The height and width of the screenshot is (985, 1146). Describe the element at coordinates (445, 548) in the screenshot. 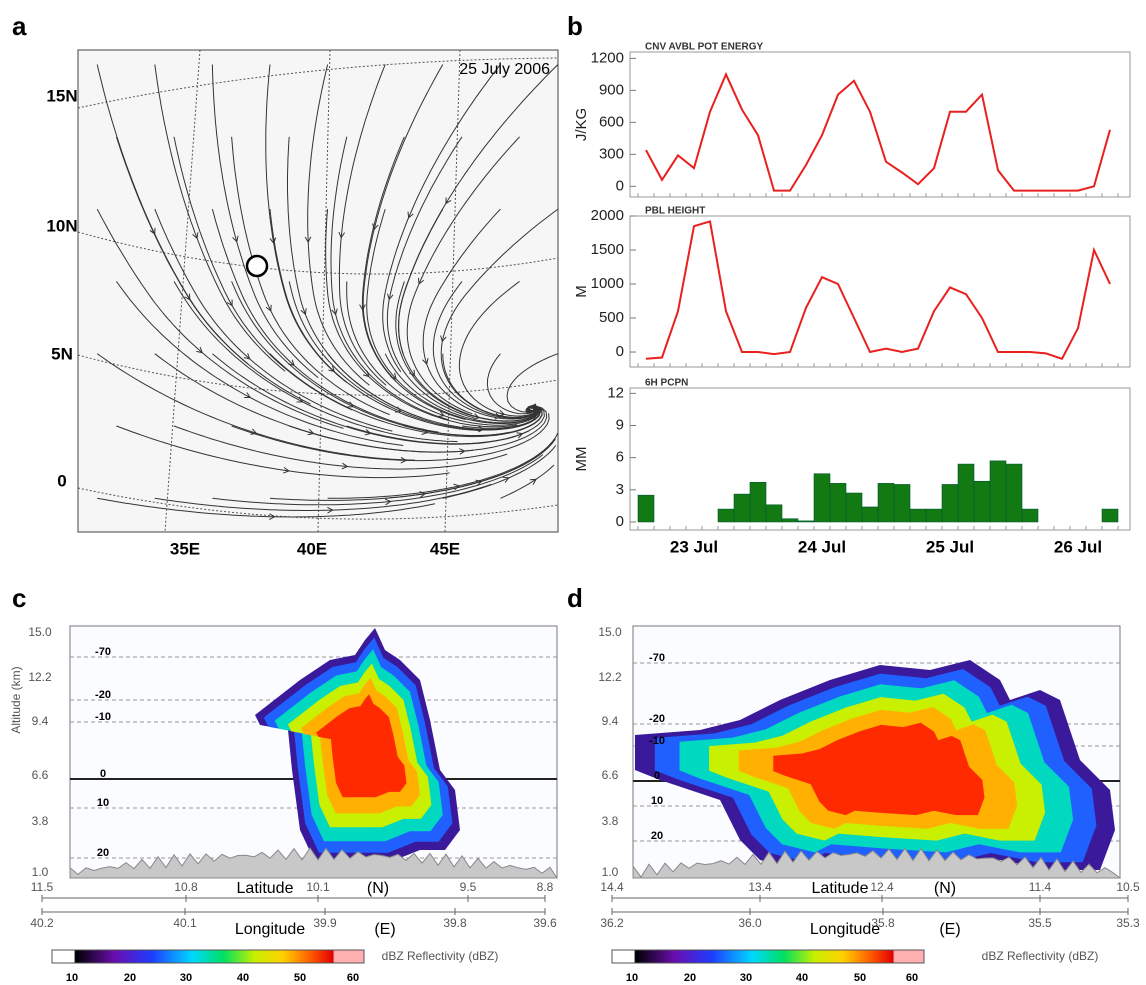

I see `lon-label: 45E` at that location.